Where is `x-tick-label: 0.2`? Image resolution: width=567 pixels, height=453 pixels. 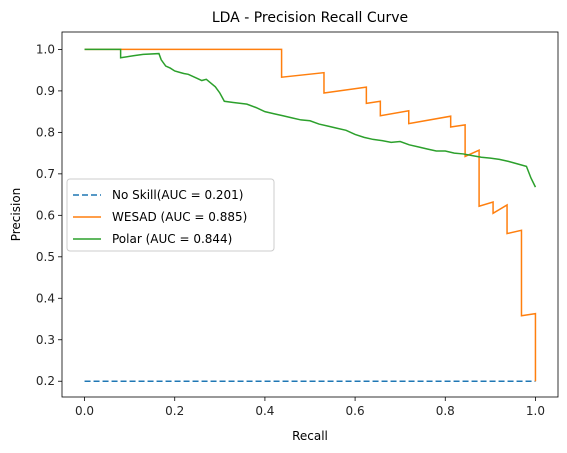 x-tick-label: 0.2 is located at coordinates (174, 411).